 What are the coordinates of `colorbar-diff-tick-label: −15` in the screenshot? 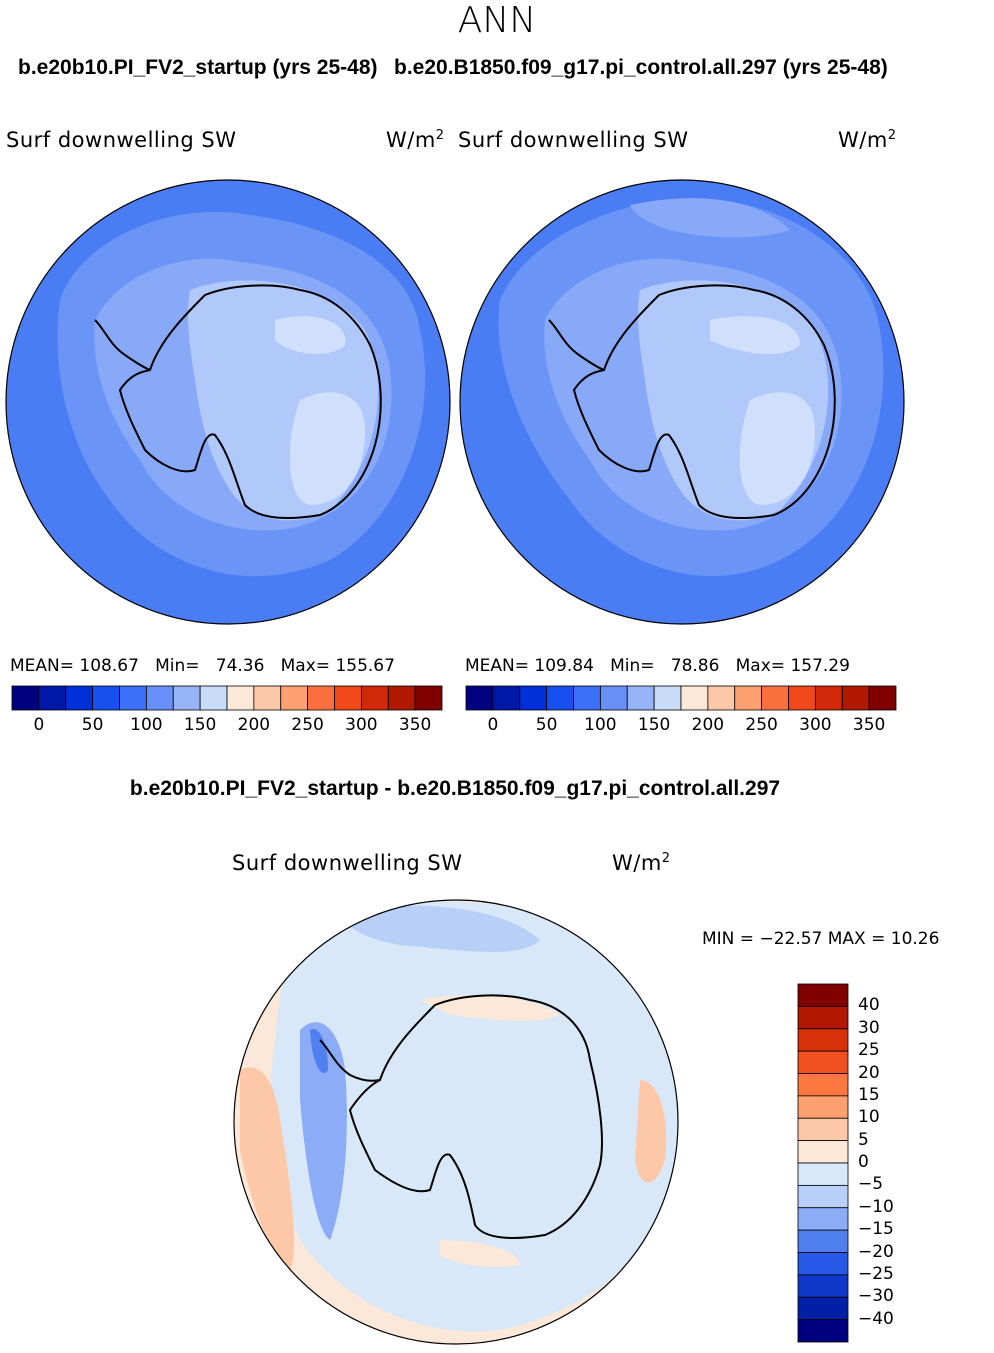 It's located at (876, 1229).